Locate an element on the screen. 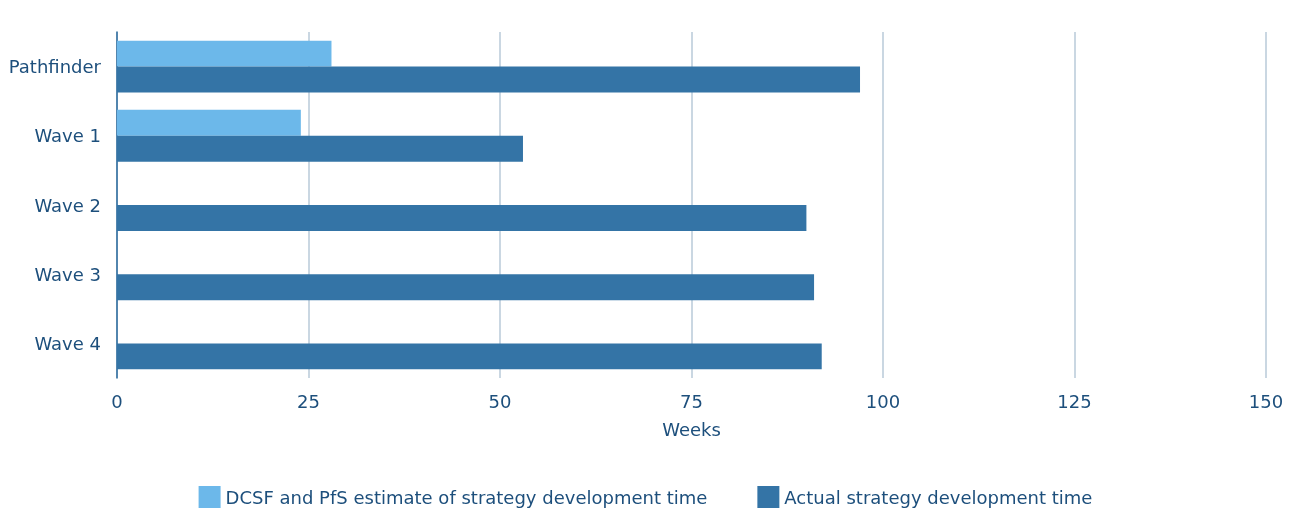 The width and height of the screenshot is (1291, 515). x-axis-title: Weeks is located at coordinates (691, 429).